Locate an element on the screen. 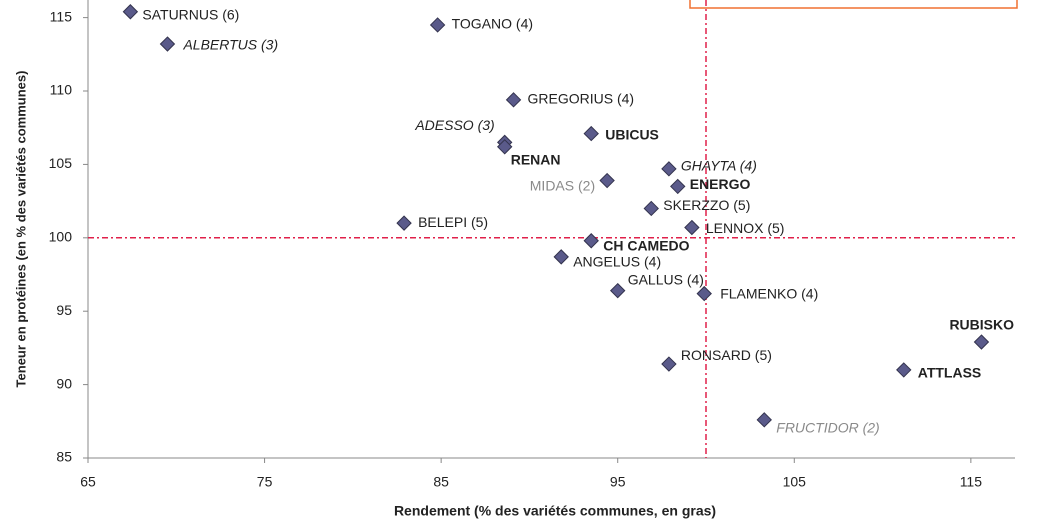 The image size is (1049, 525). x-tick-label: 75 is located at coordinates (265, 482).